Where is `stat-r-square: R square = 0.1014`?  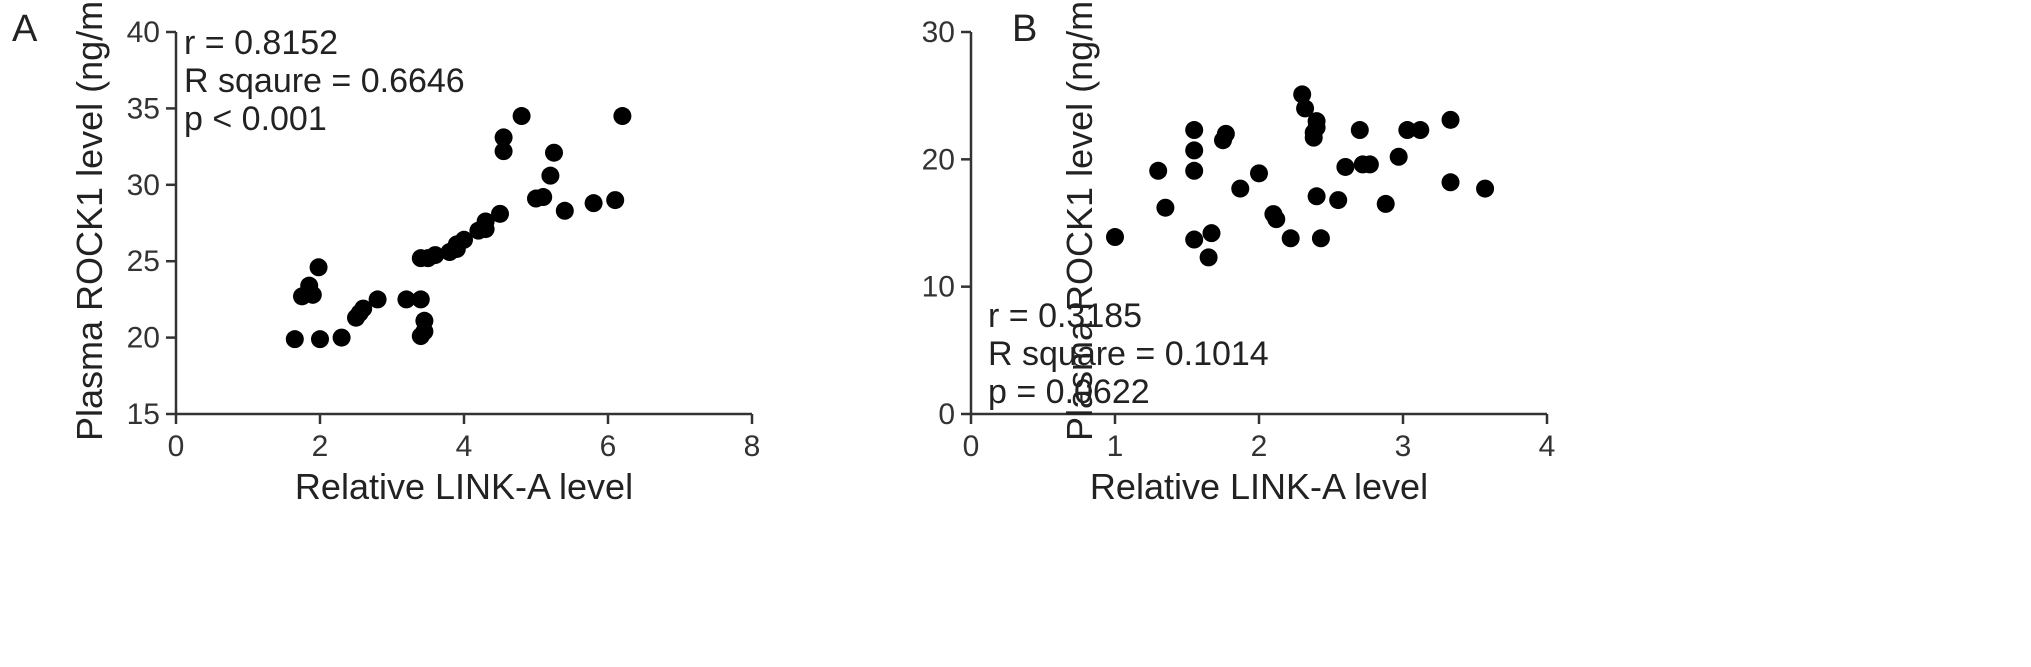 stat-r-square: R square = 0.1014 is located at coordinates (1128, 354).